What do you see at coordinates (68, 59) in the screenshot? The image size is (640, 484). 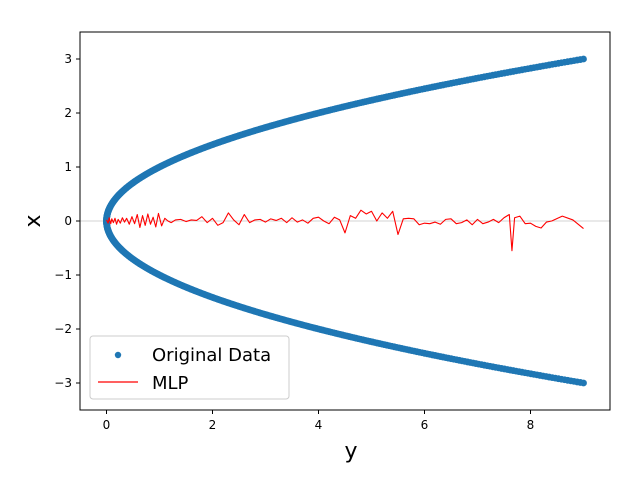 I see `y-tick-label: 3` at bounding box center [68, 59].